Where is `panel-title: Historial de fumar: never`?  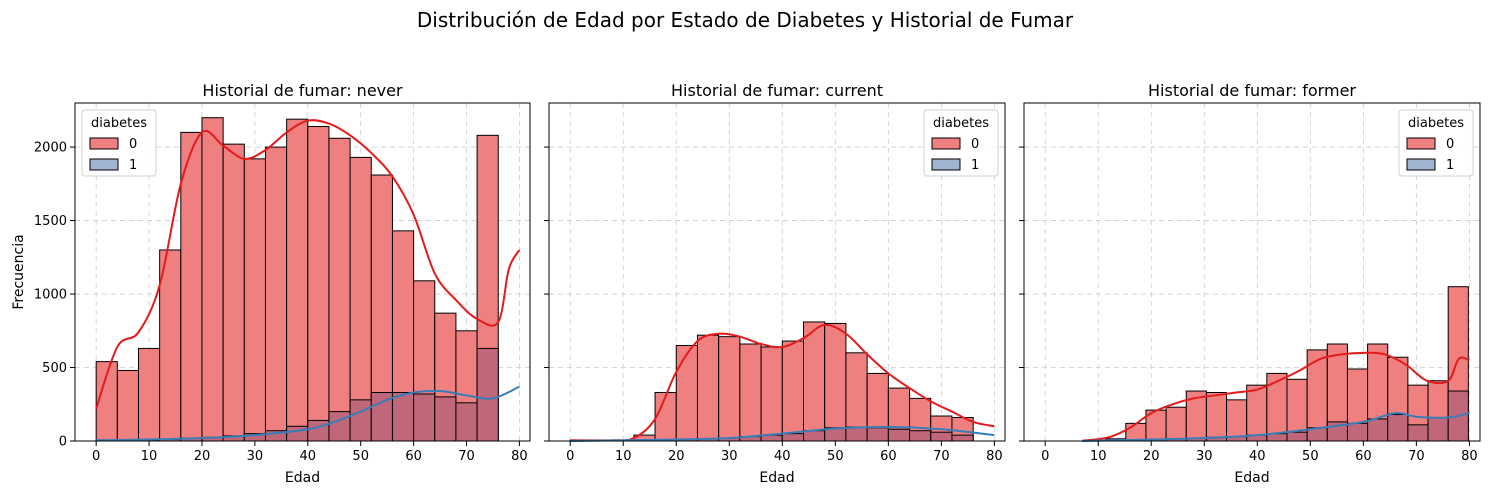
panel-title: Historial de fumar: never is located at coordinates (302, 90).